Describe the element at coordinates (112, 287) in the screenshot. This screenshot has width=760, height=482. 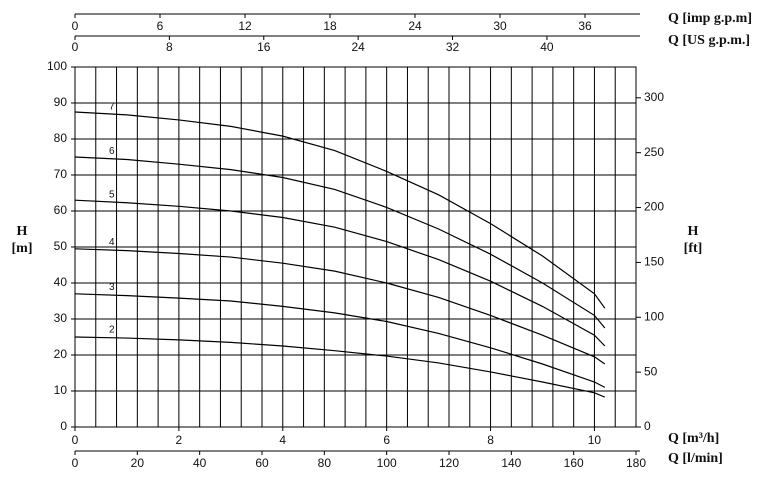
I see `curve-label: 3` at that location.